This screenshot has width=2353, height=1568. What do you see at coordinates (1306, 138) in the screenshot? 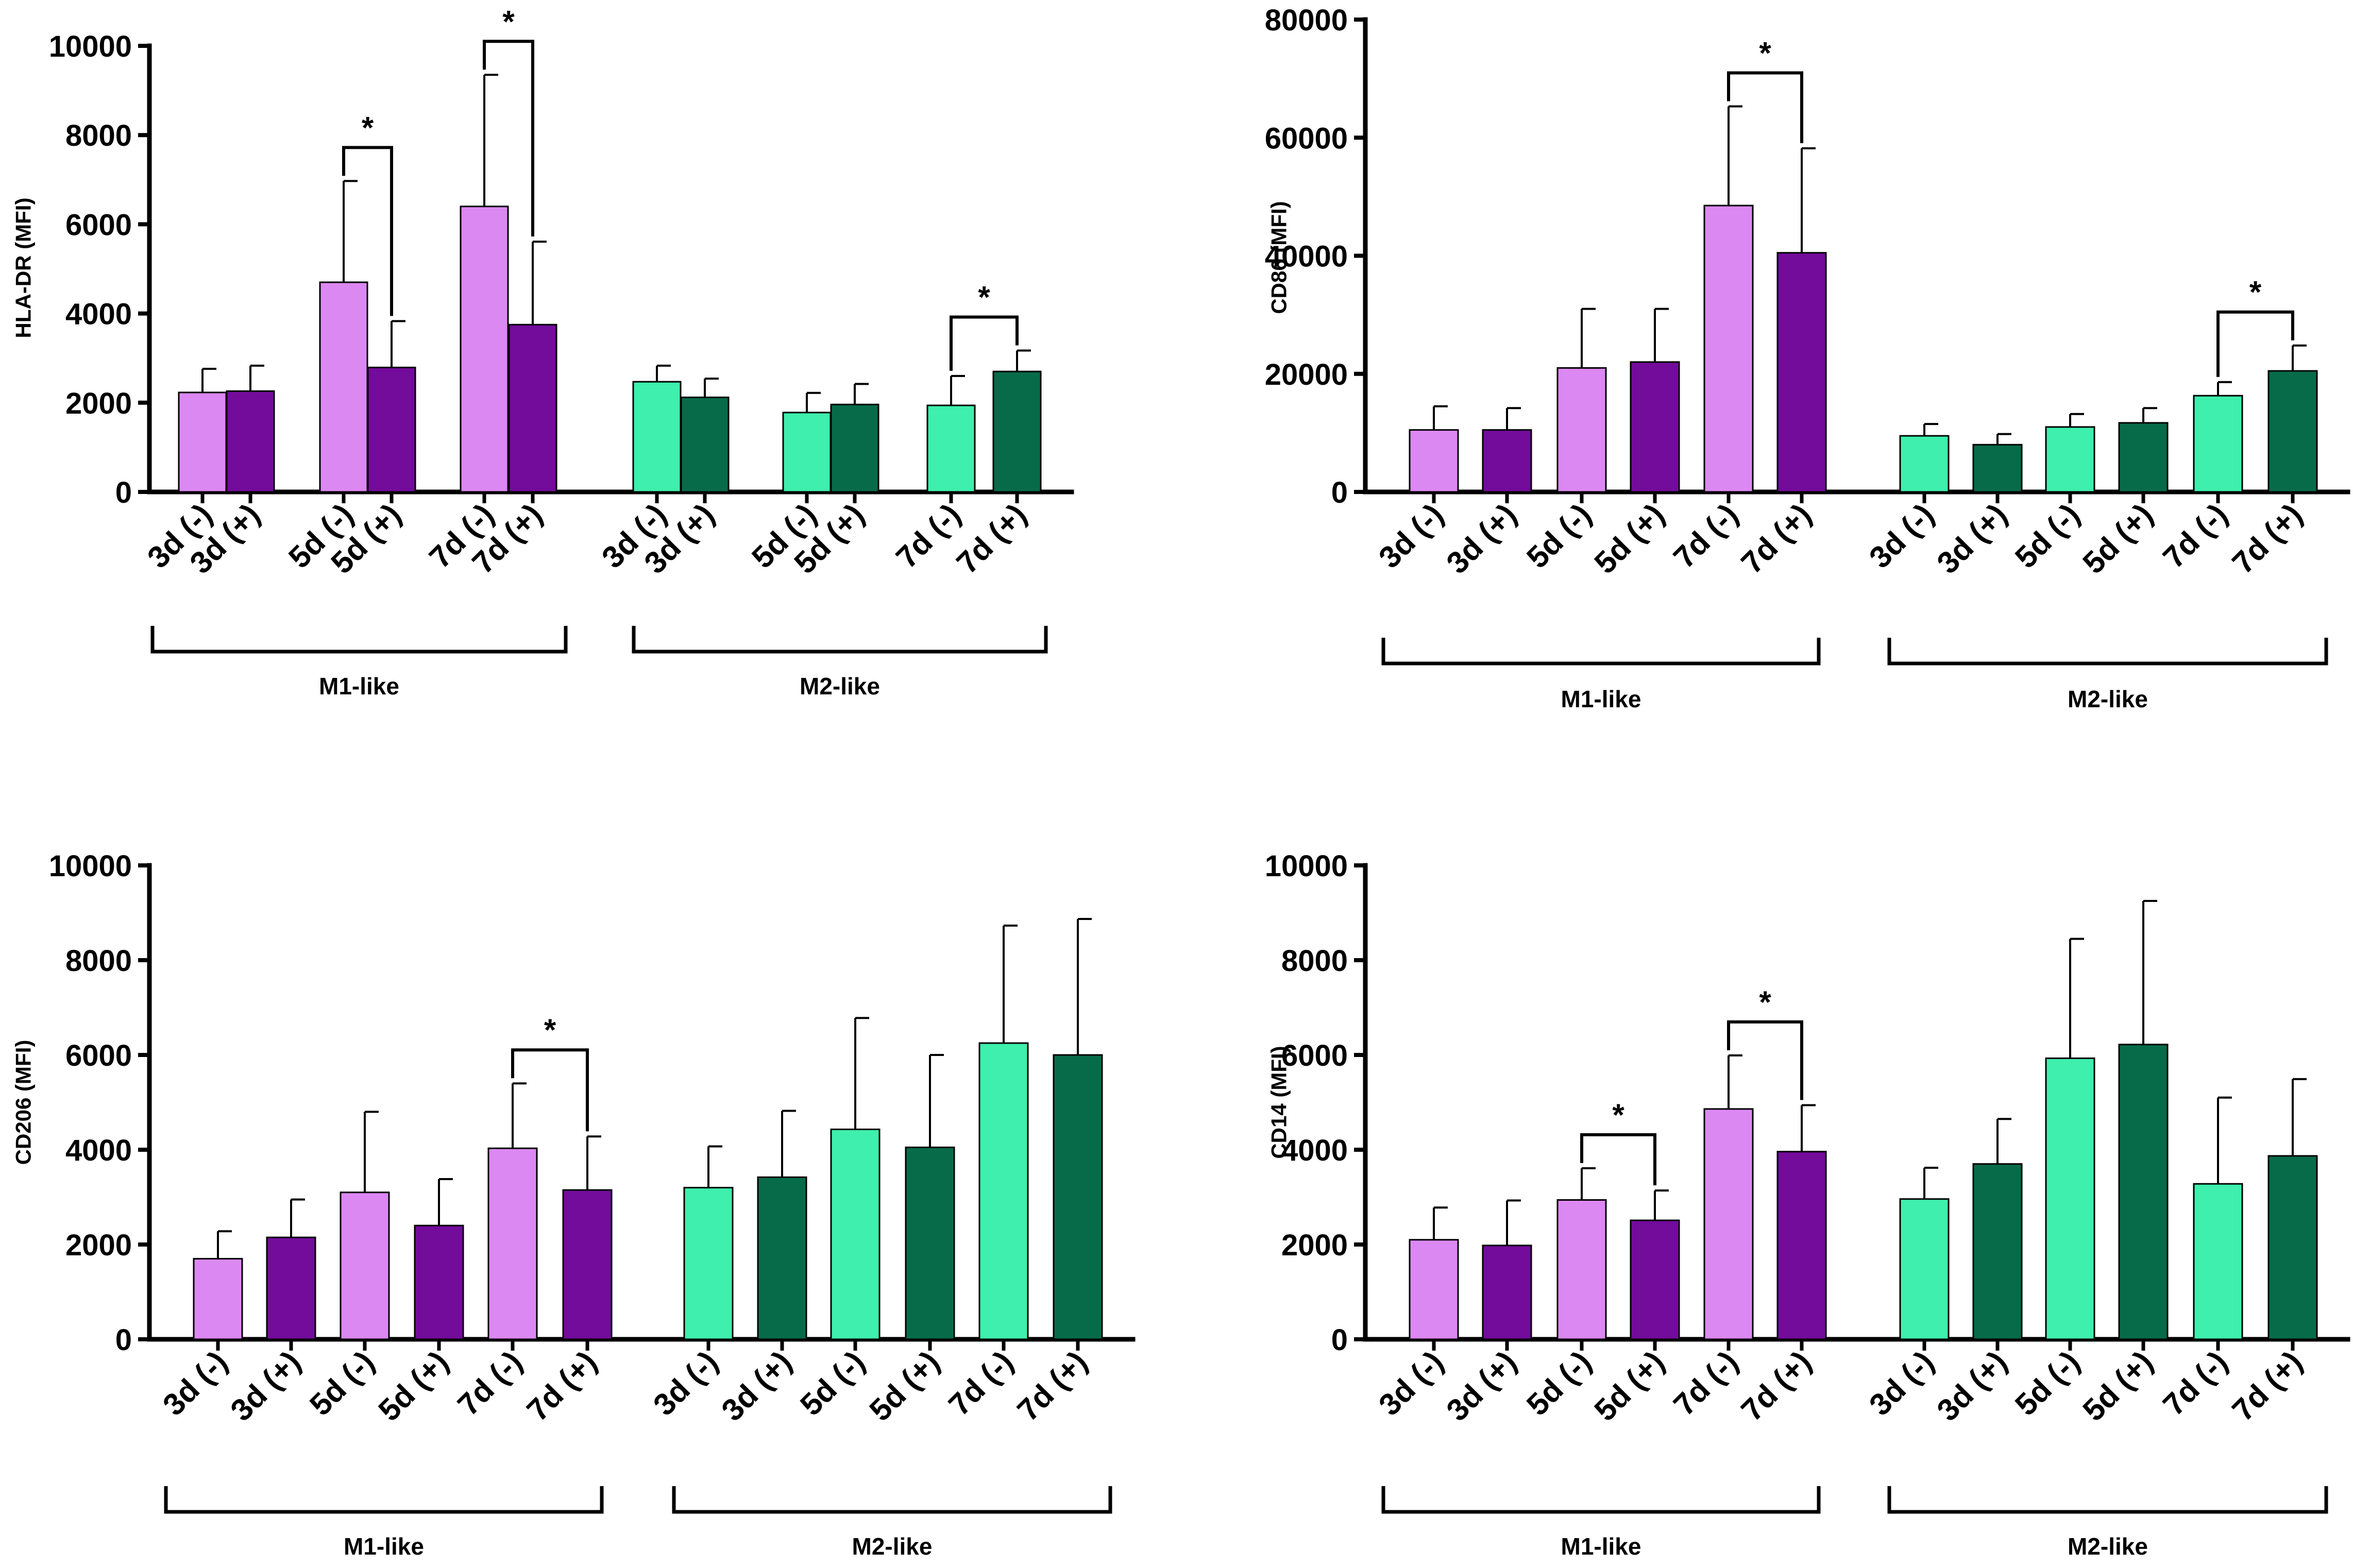
I see `y-tick-label: 60000` at bounding box center [1306, 138].